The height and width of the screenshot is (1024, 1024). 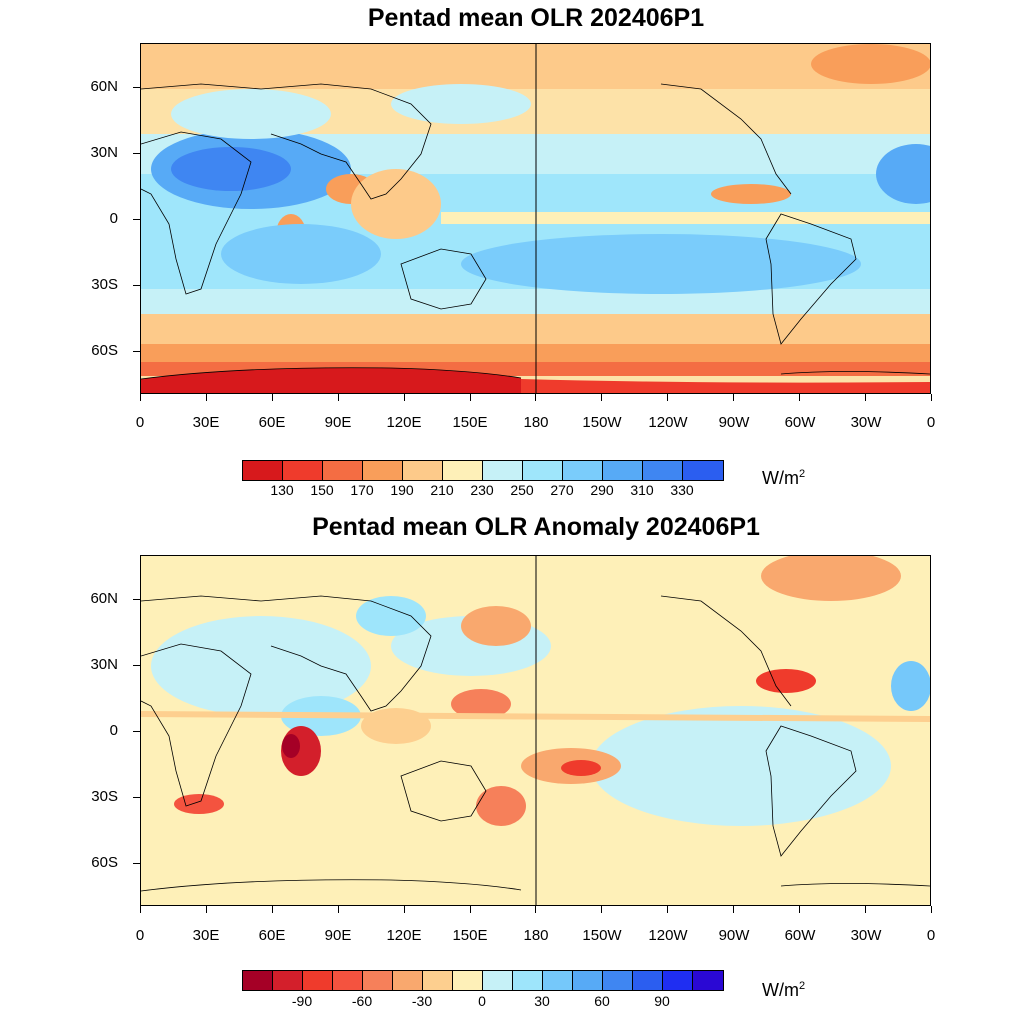 I want to click on colorbar-label: 90, so click(x=662, y=1001).